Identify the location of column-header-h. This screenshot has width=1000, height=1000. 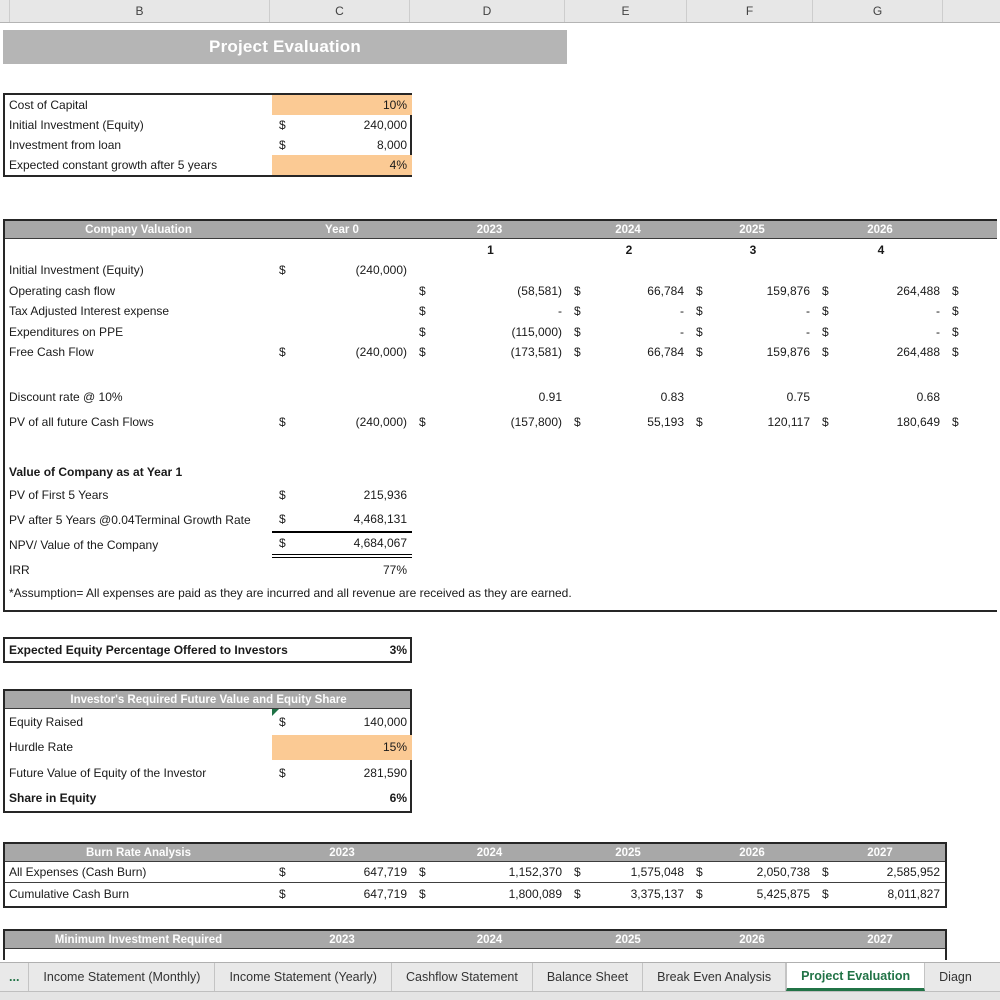
(971, 11).